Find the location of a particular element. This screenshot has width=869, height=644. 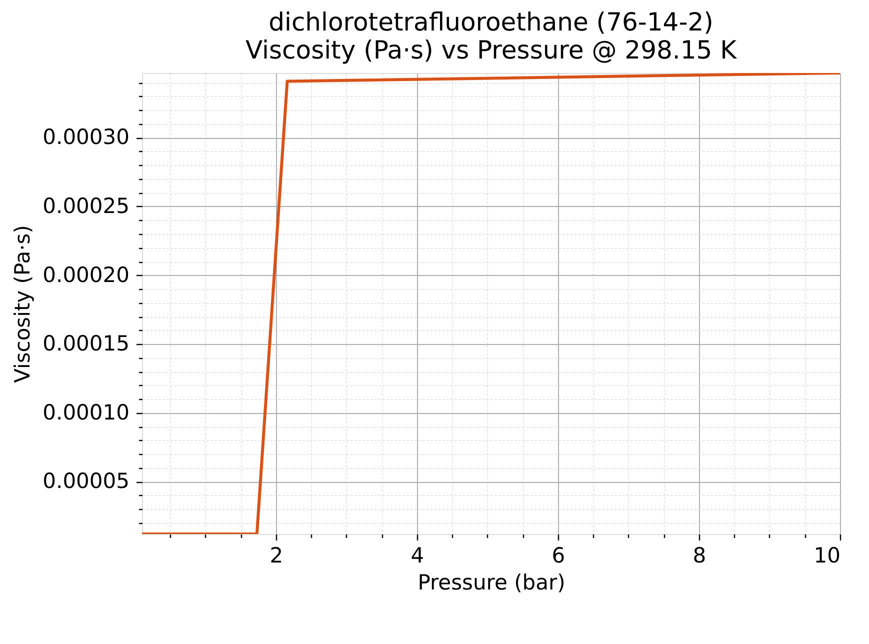

x-axis-title: Pressure (bar) is located at coordinates (492, 582).